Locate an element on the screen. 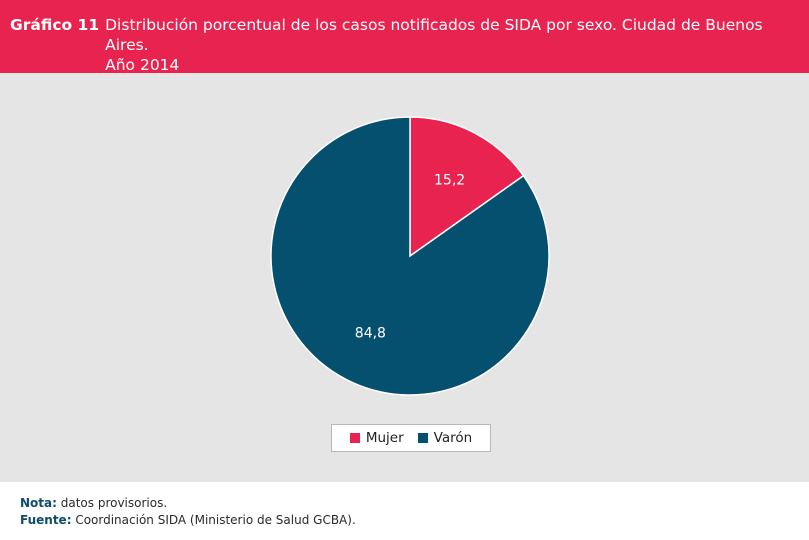 The height and width of the screenshot is (540, 809). pie-slice-mujer is located at coordinates (467, 187).